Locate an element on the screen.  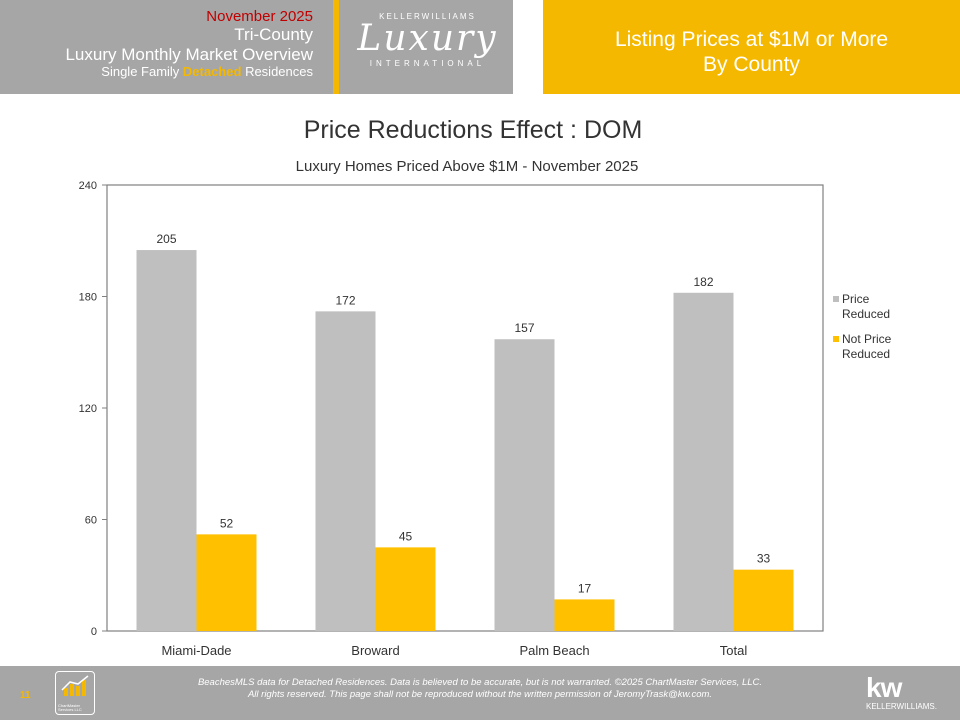
section-heading: Listing Prices at $1M or More By County is located at coordinates (751, 47).